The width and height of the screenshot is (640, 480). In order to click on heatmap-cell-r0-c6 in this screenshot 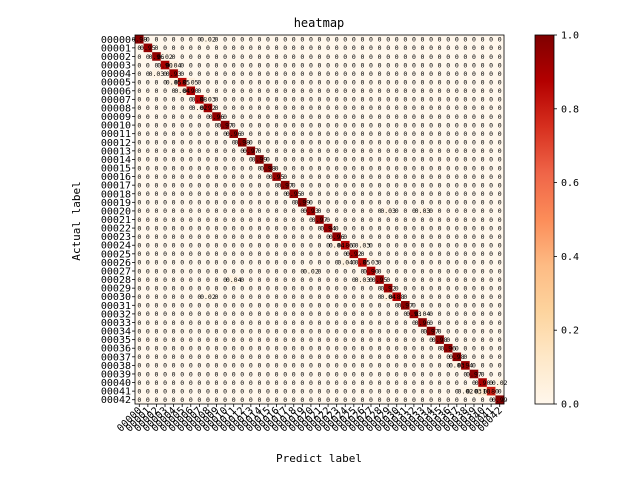, I will do `click(191, 39)`.